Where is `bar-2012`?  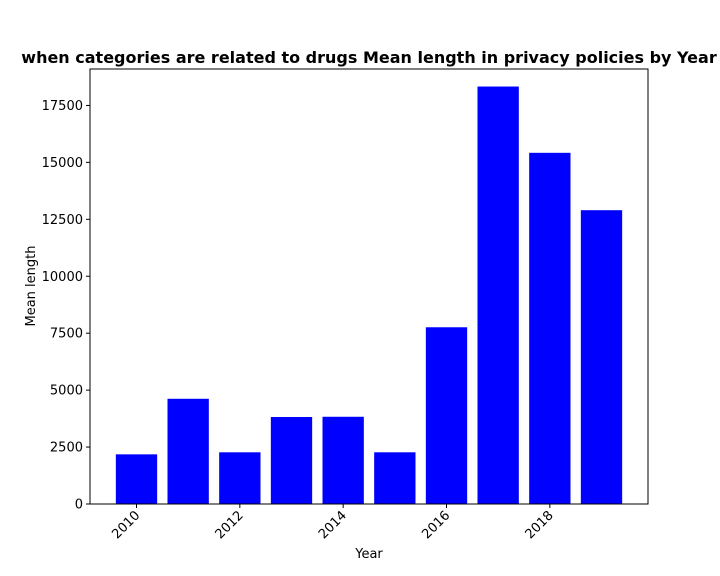
bar-2012 is located at coordinates (240, 478).